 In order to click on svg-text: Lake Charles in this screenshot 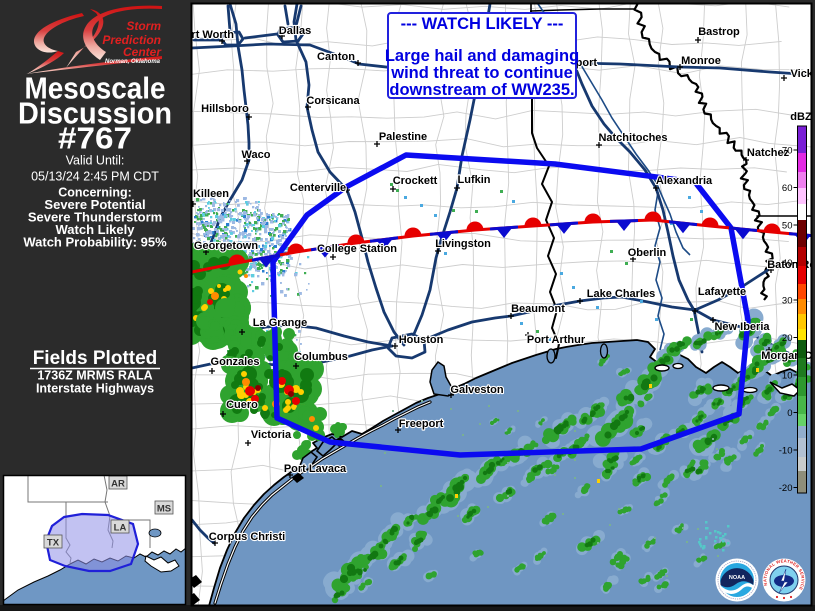, I will do `click(621, 294)`.